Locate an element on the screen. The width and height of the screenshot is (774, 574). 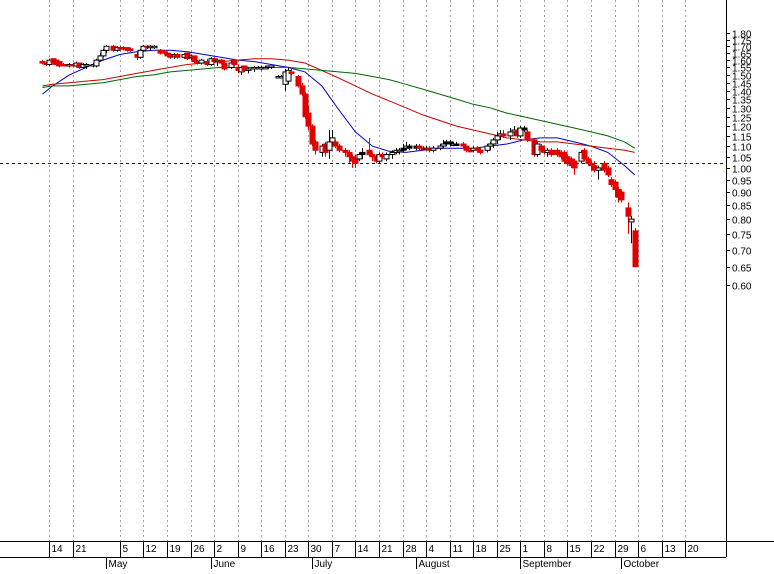
x-day-label: 19 is located at coordinates (176, 549).